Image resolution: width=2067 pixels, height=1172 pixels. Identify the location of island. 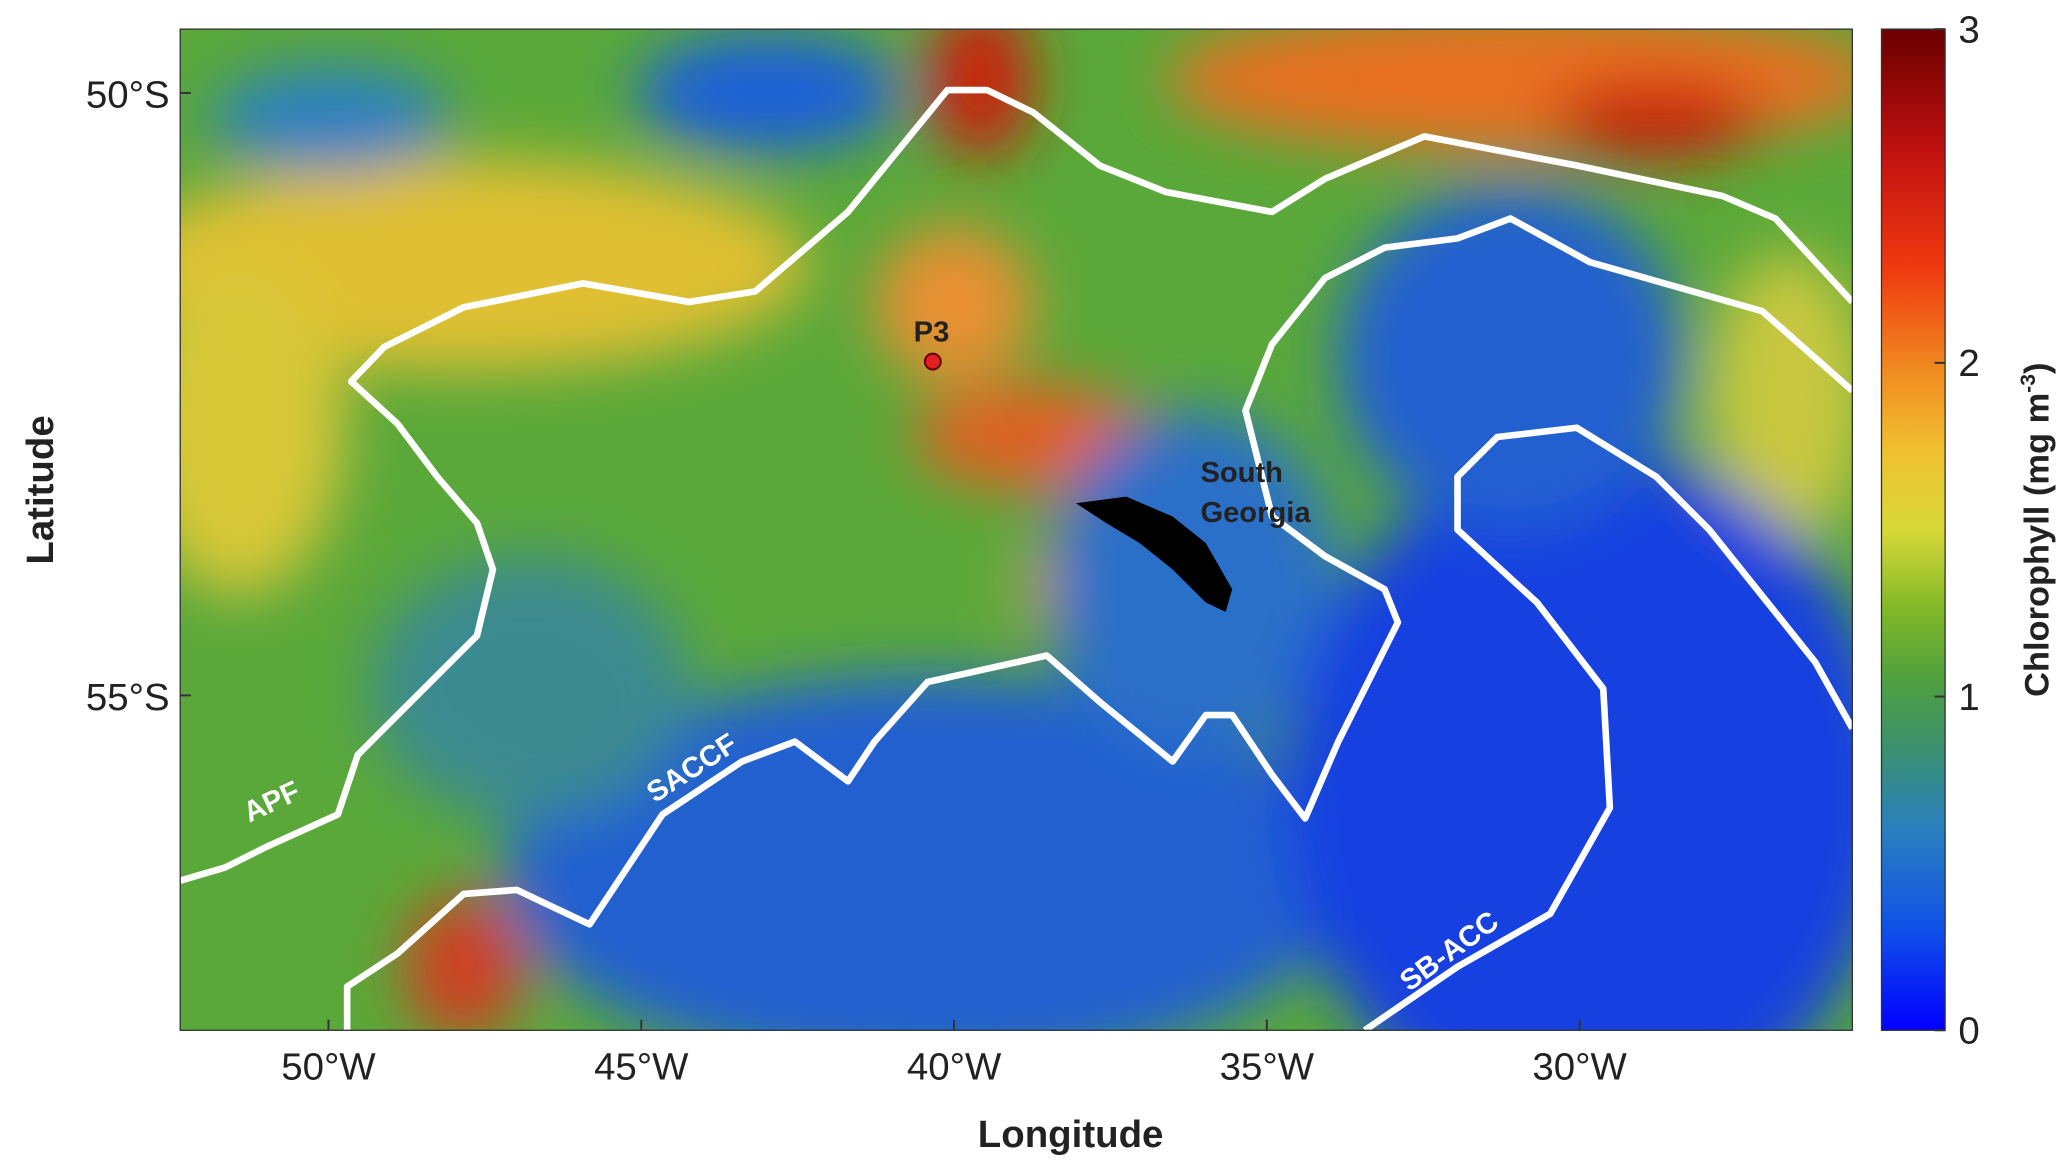
(1154, 554).